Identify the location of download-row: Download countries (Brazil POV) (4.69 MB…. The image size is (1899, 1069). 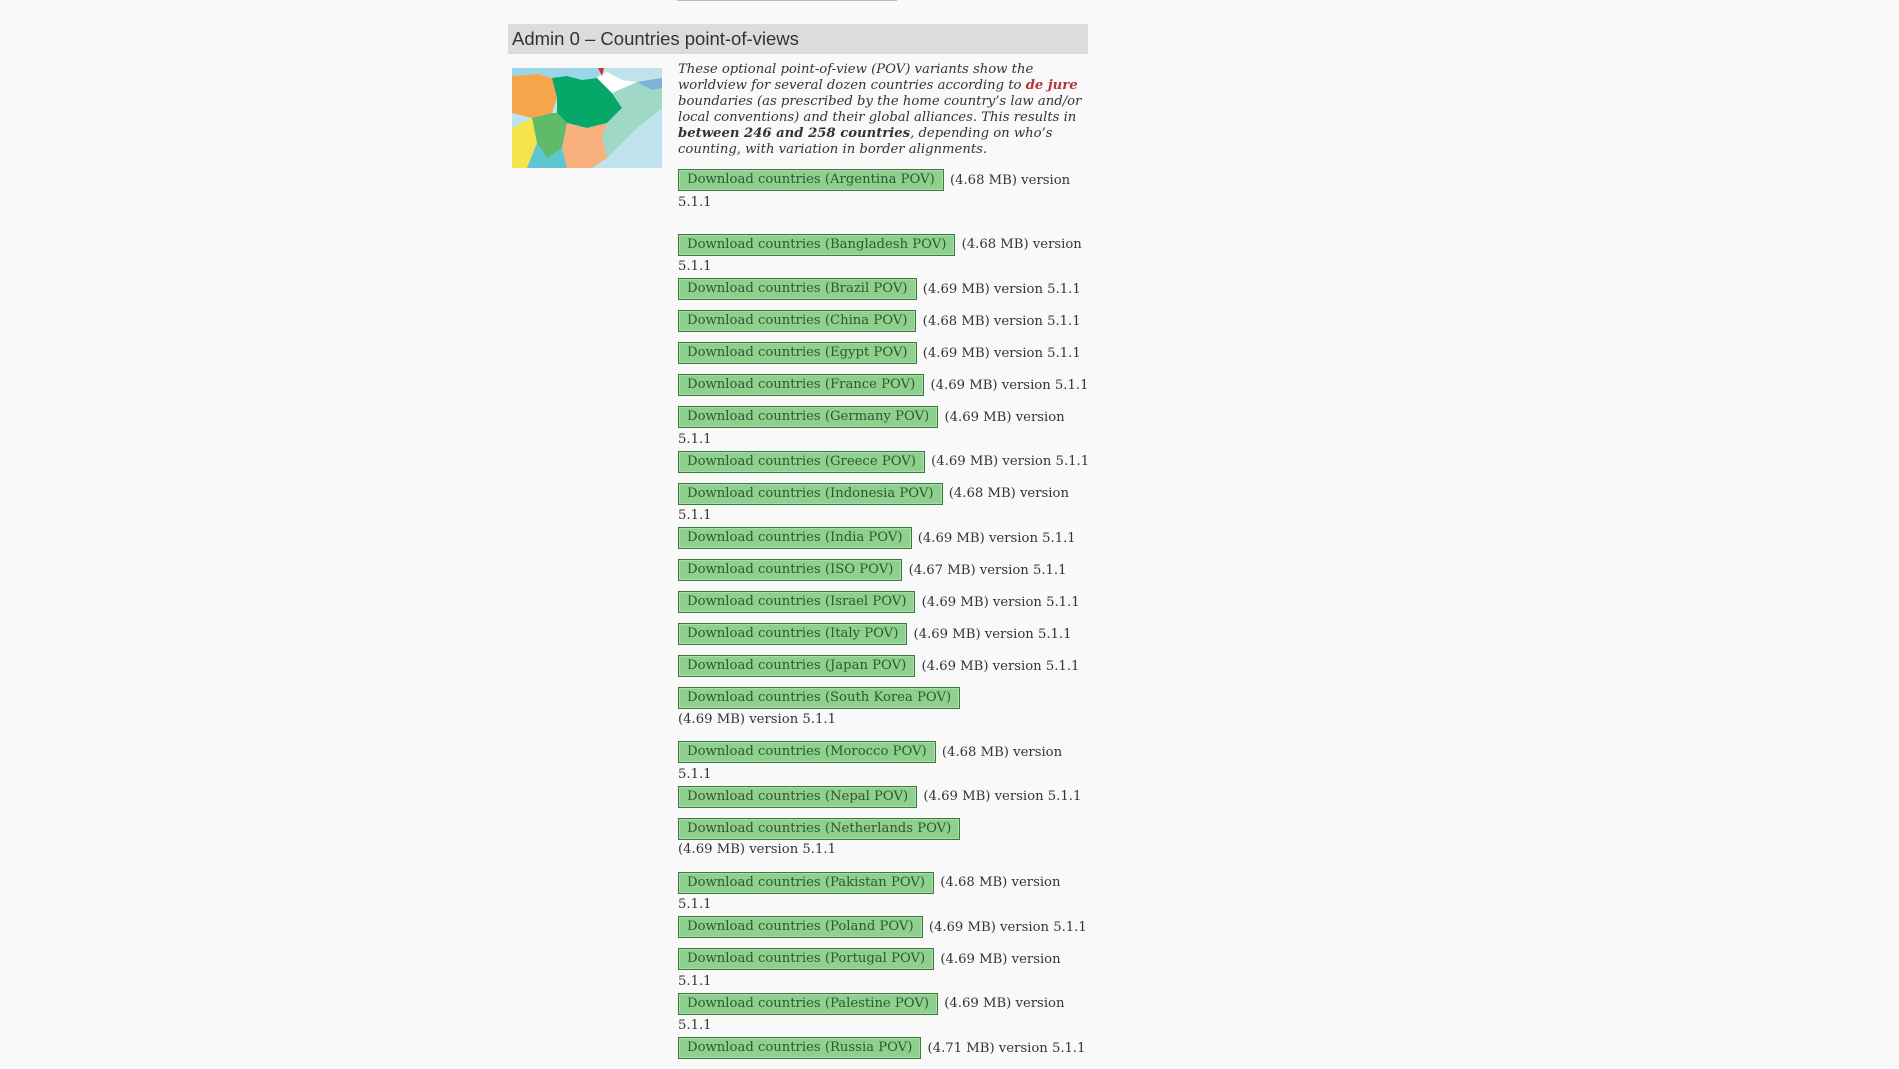
(888, 294).